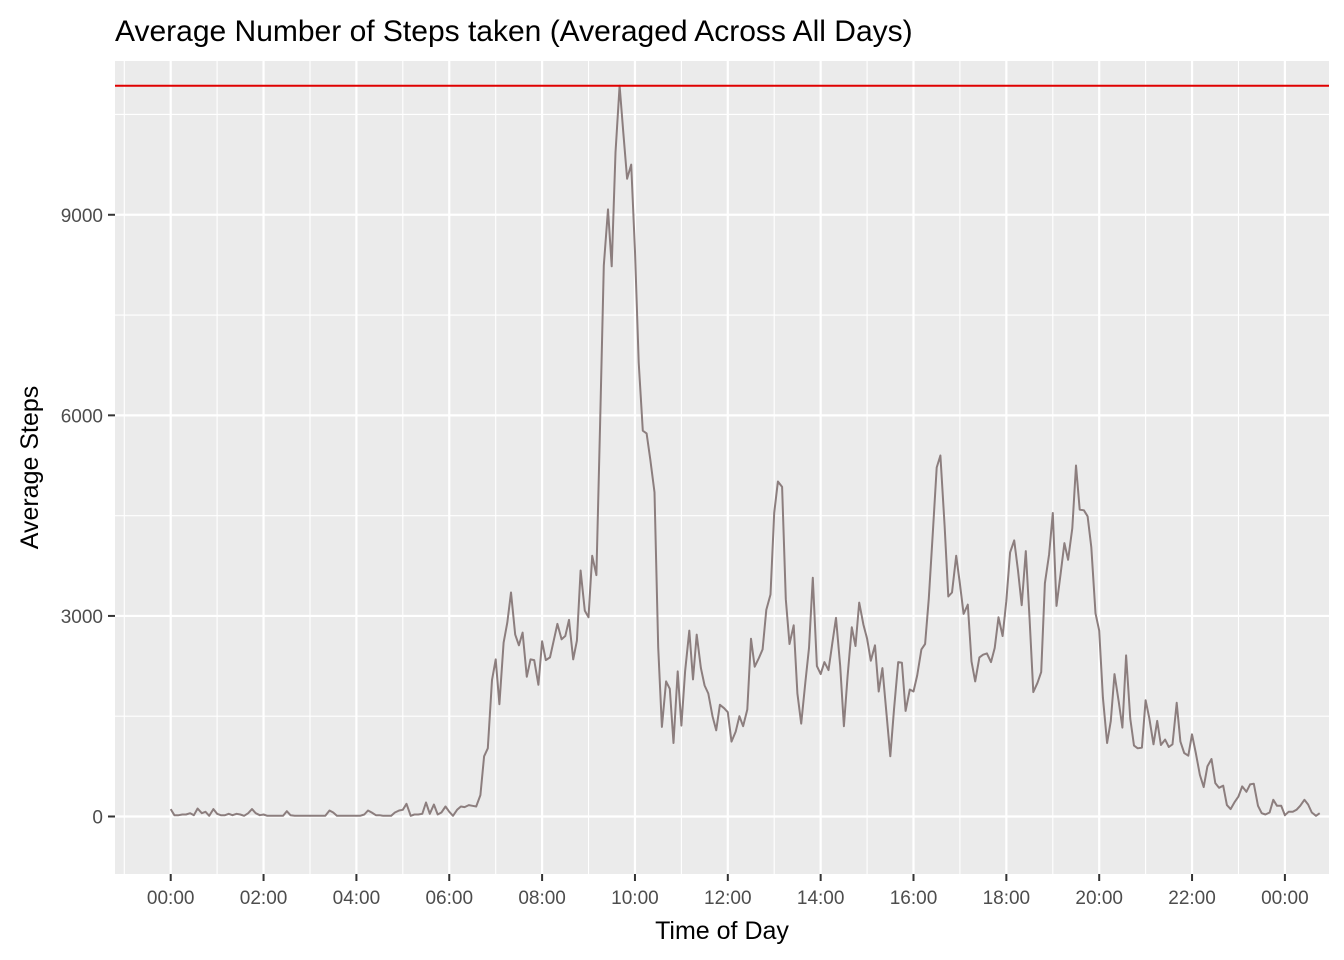 This screenshot has width=1344, height=960. What do you see at coordinates (82, 416) in the screenshot?
I see `y-tick-label: 6000` at bounding box center [82, 416].